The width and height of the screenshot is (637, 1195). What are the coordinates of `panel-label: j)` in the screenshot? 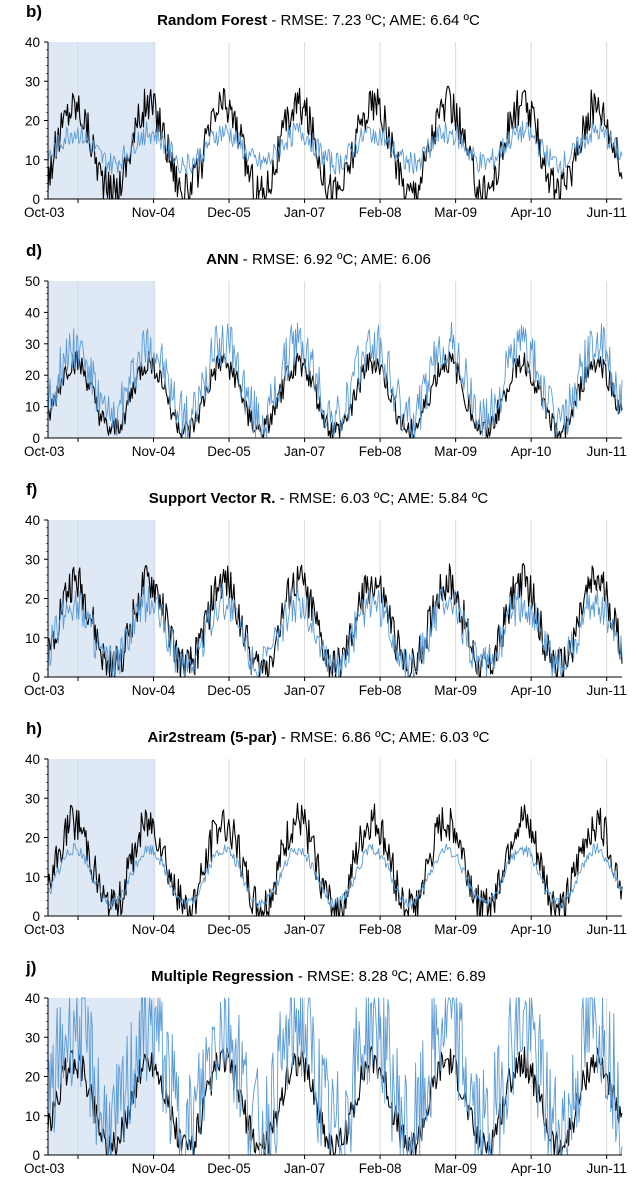 It's located at (31, 967).